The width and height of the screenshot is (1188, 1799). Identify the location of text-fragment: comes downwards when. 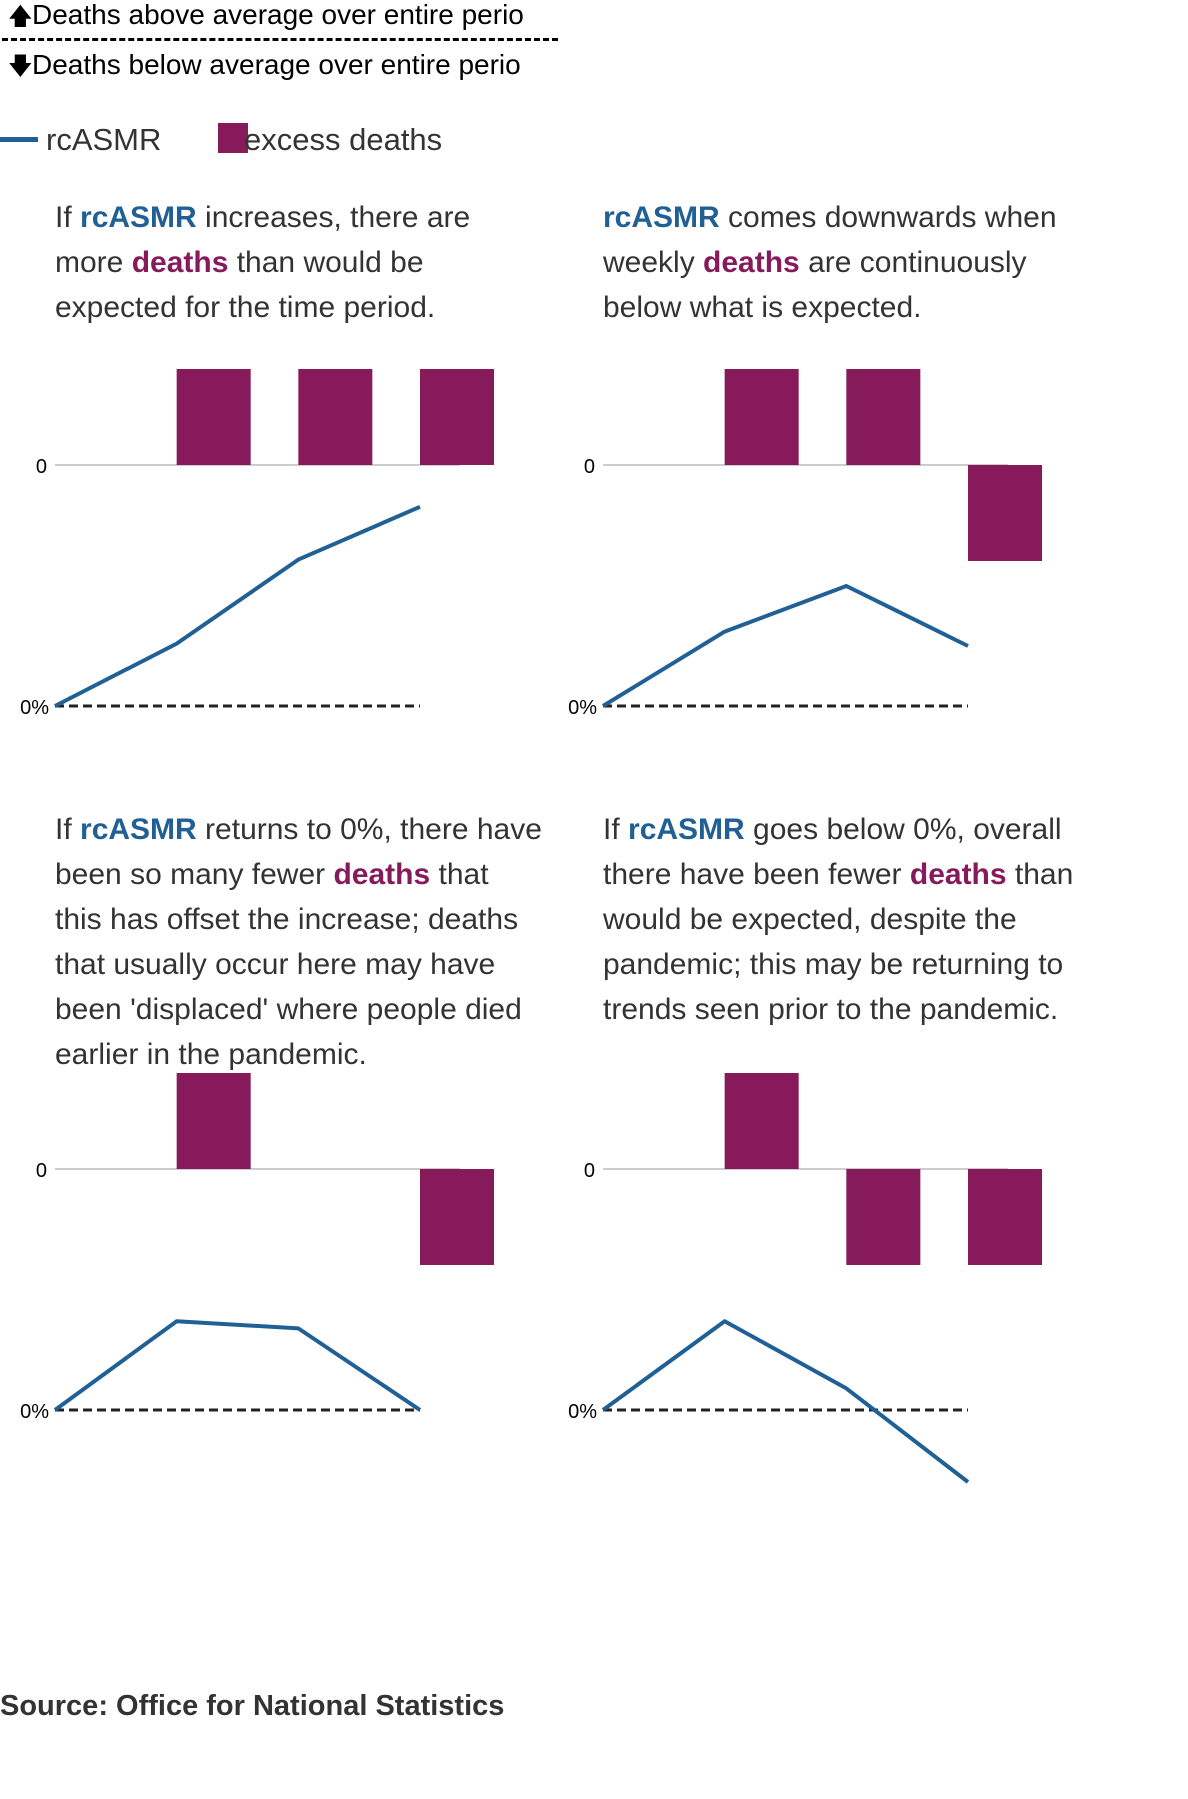
(888, 217).